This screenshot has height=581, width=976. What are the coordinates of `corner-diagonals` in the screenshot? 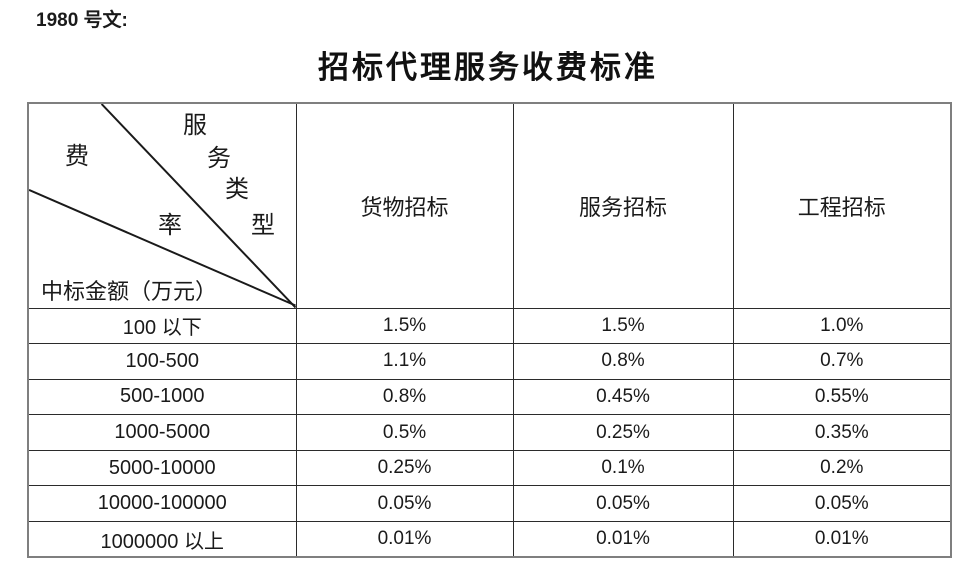 It's located at (162, 206).